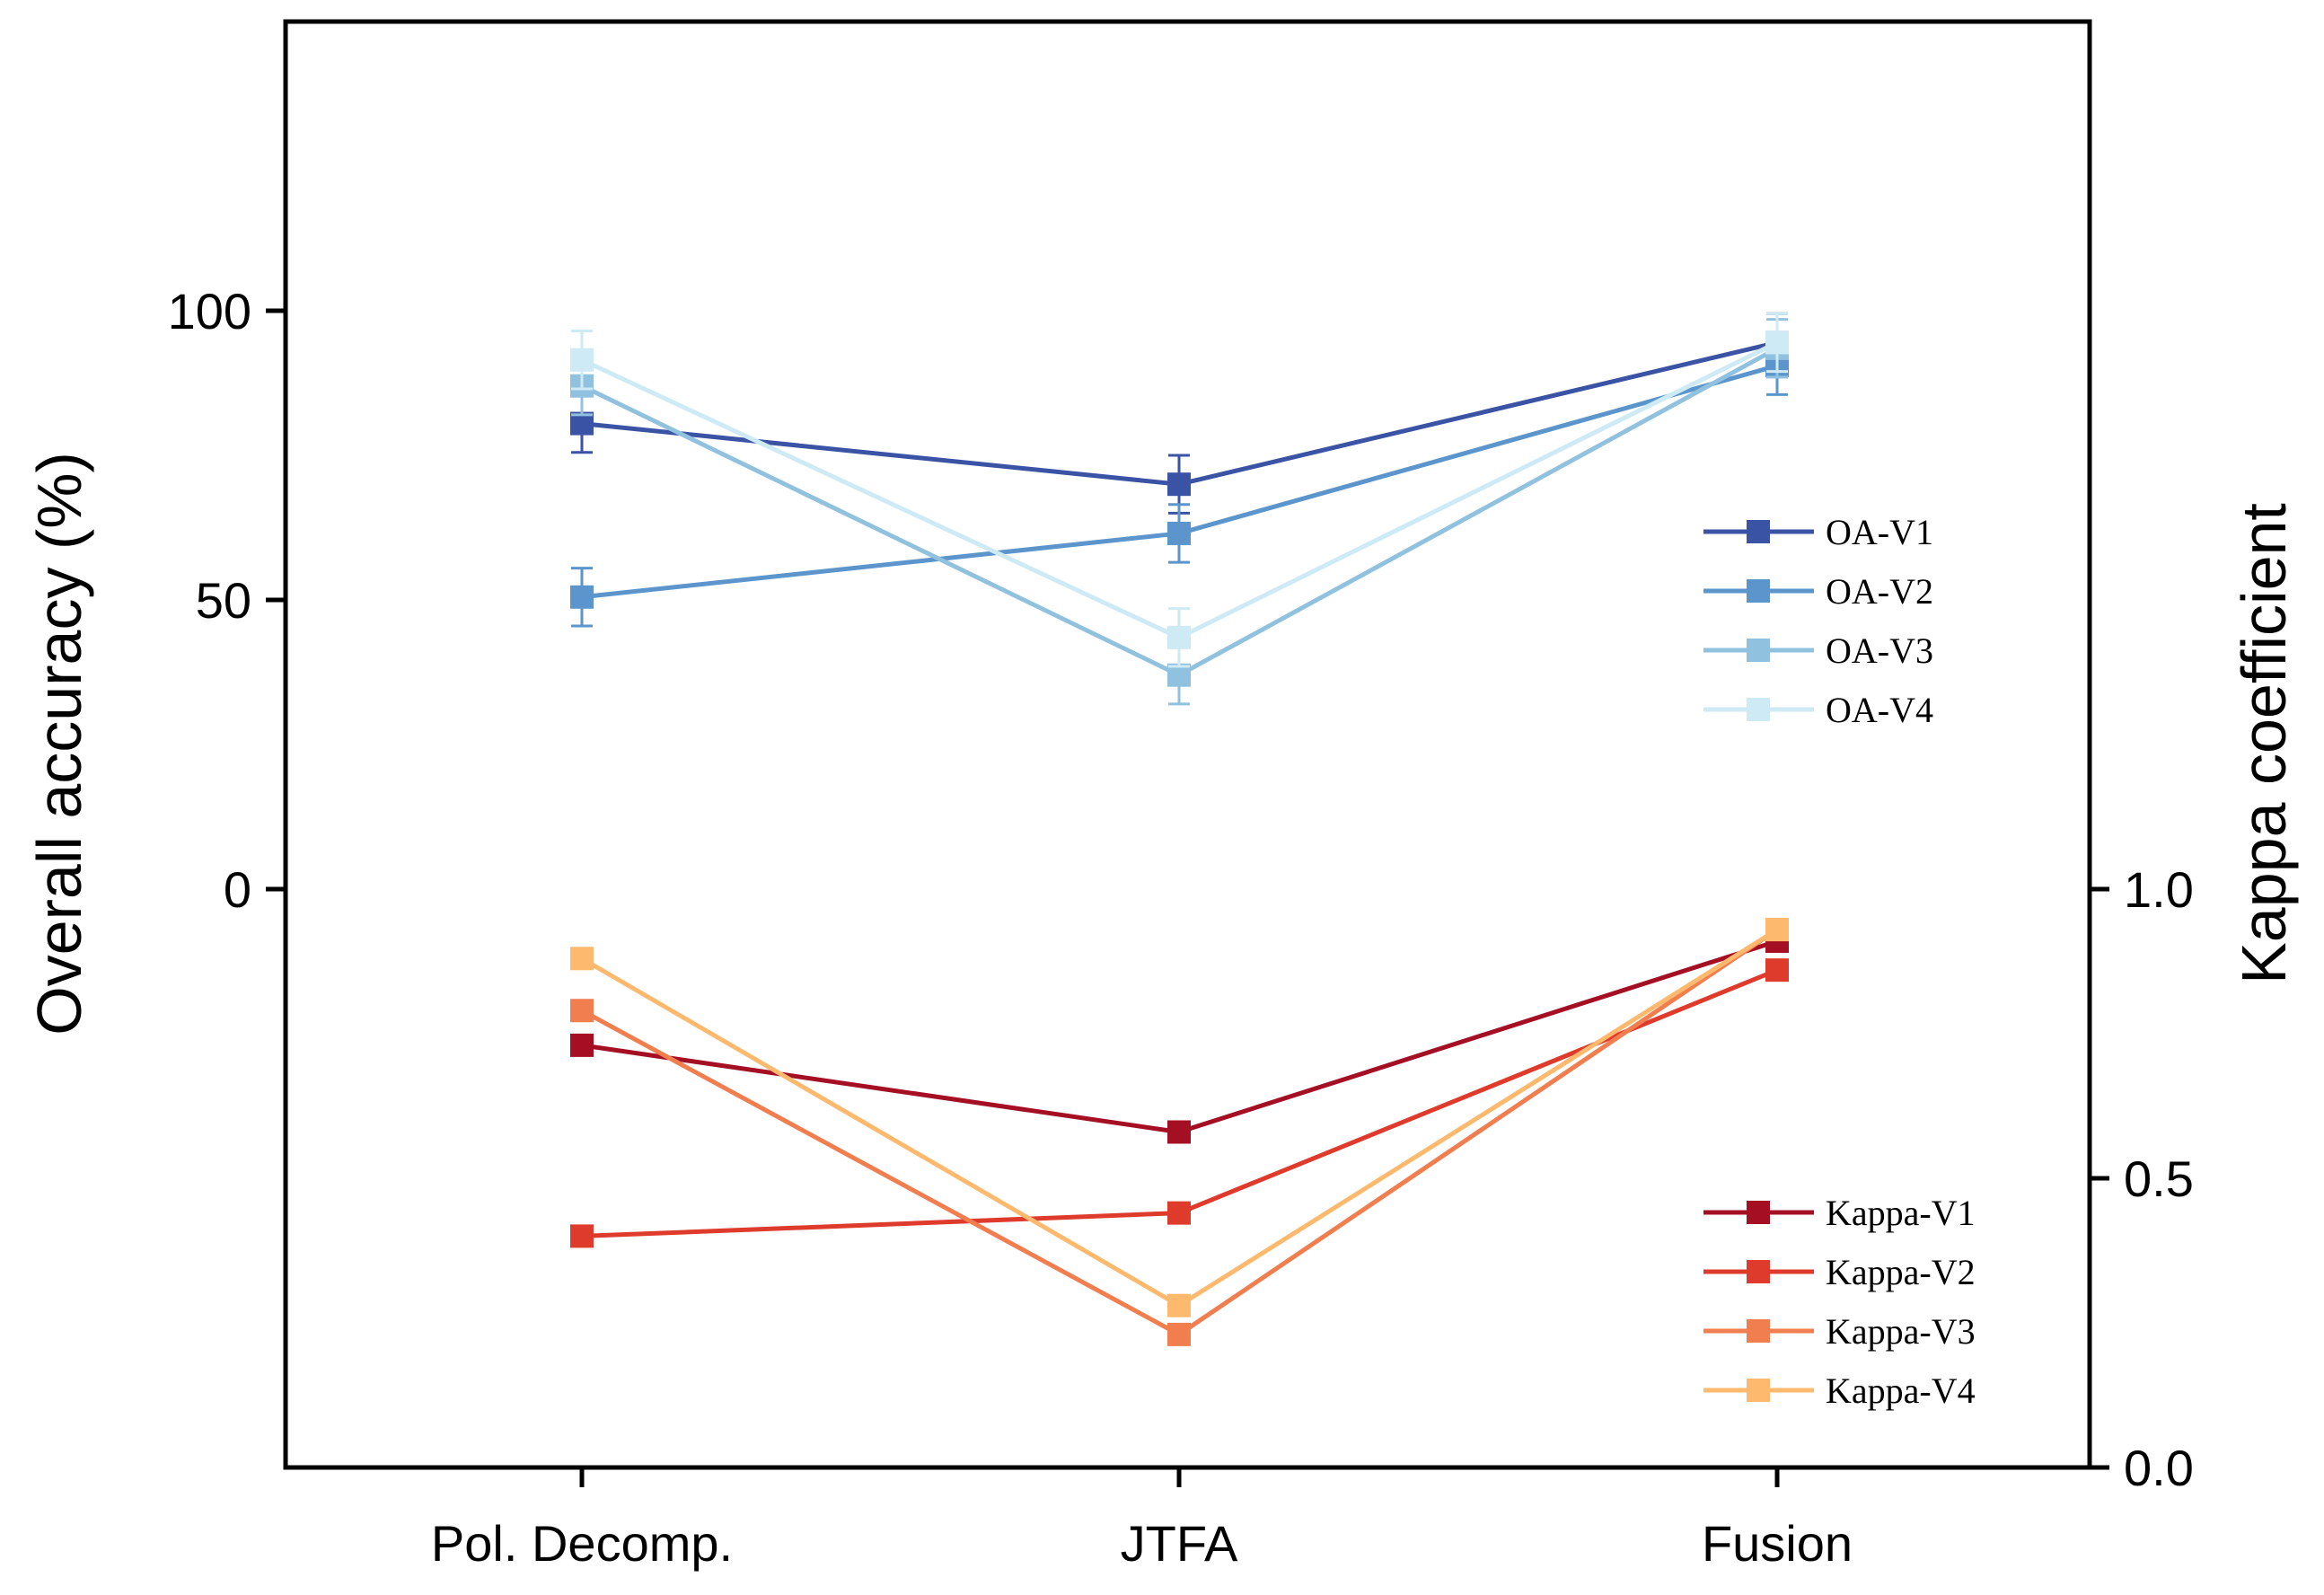 Image resolution: width=2324 pixels, height=1595 pixels. Describe the element at coordinates (224, 600) in the screenshot. I see `left-tick-label: 50` at that location.